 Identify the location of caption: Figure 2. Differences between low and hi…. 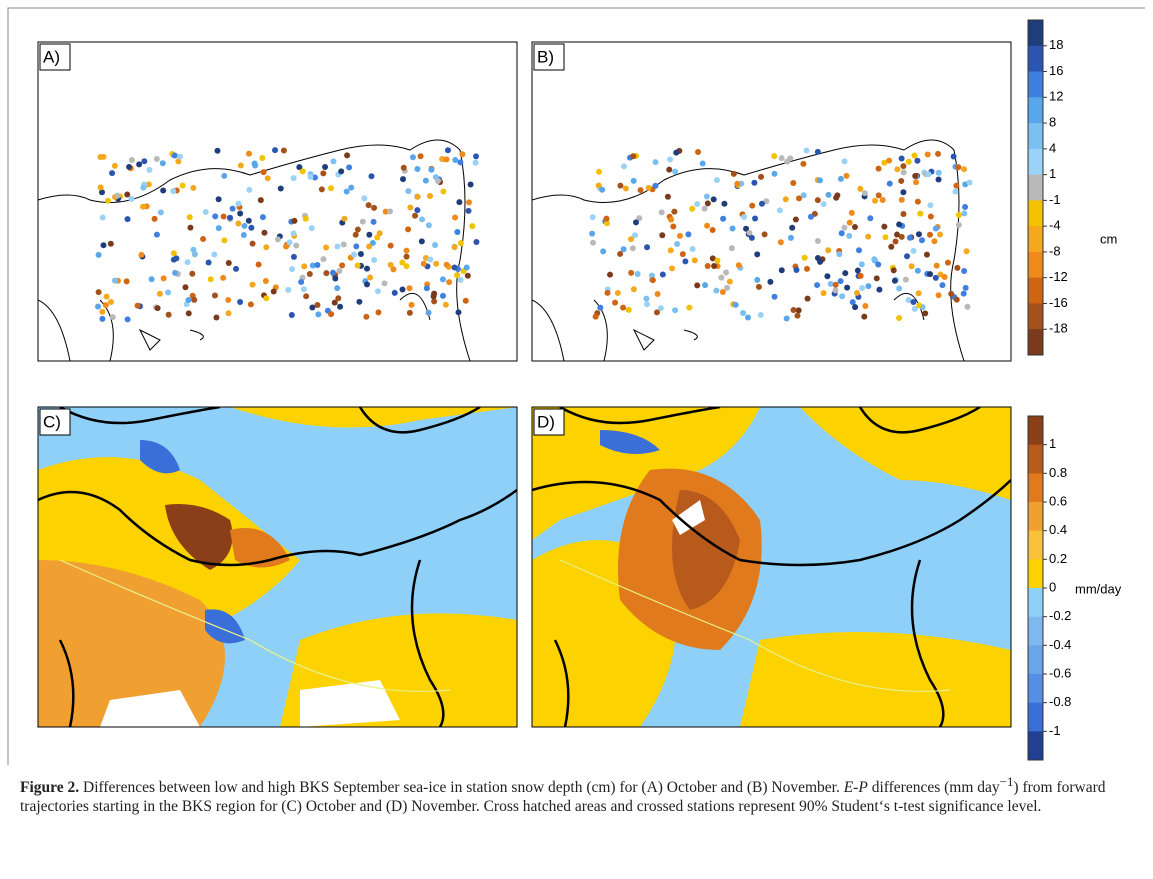
(575, 794).